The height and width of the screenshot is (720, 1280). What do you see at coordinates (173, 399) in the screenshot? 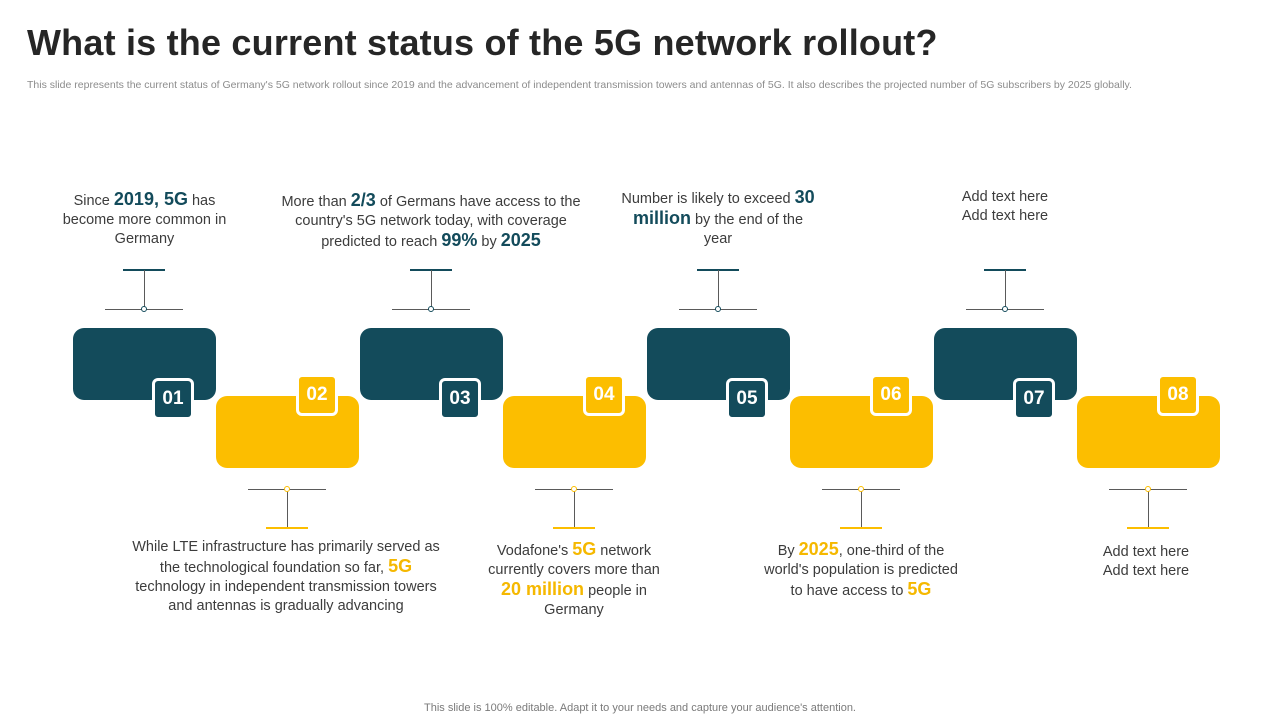
I see `step-01-number: 01` at bounding box center [173, 399].